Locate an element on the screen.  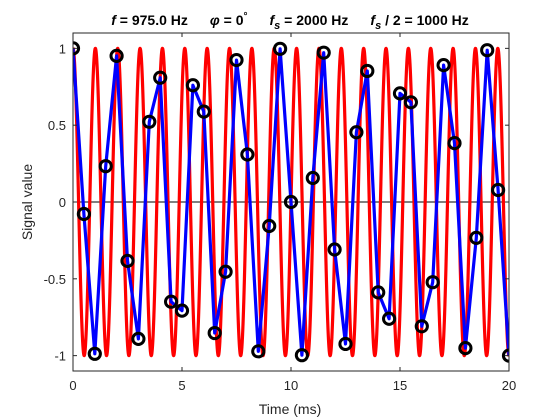
title-fs-symbol: f is located at coordinates (273, 20).